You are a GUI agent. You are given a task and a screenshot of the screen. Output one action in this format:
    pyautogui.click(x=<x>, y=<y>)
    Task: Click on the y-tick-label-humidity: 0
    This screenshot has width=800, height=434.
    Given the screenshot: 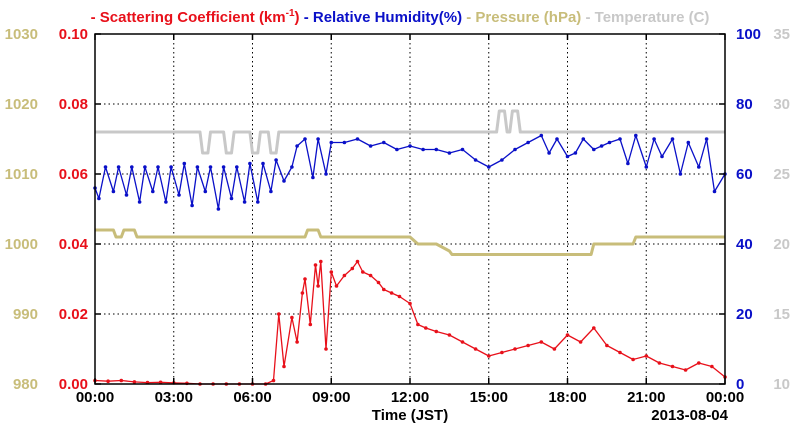 What is the action you would take?
    pyautogui.click(x=740, y=384)
    